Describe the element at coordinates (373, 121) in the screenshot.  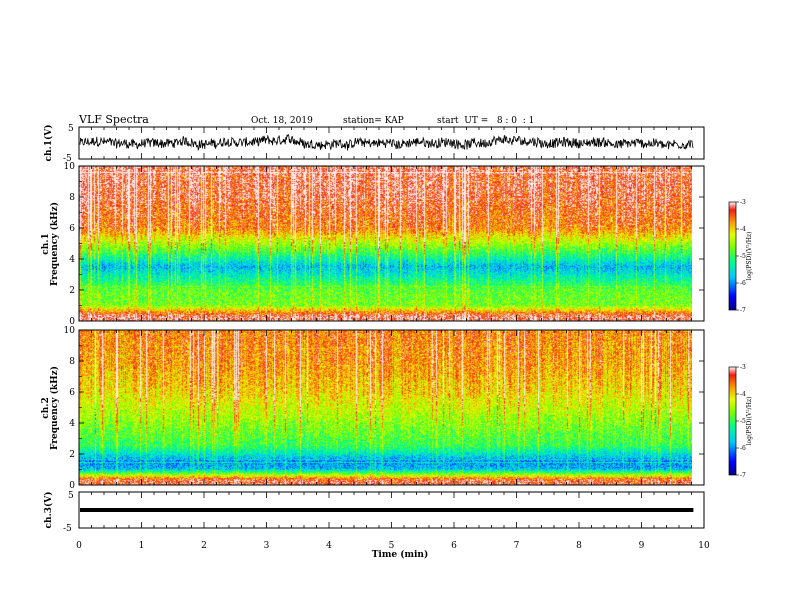
I see `station-label: station= KAP` at that location.